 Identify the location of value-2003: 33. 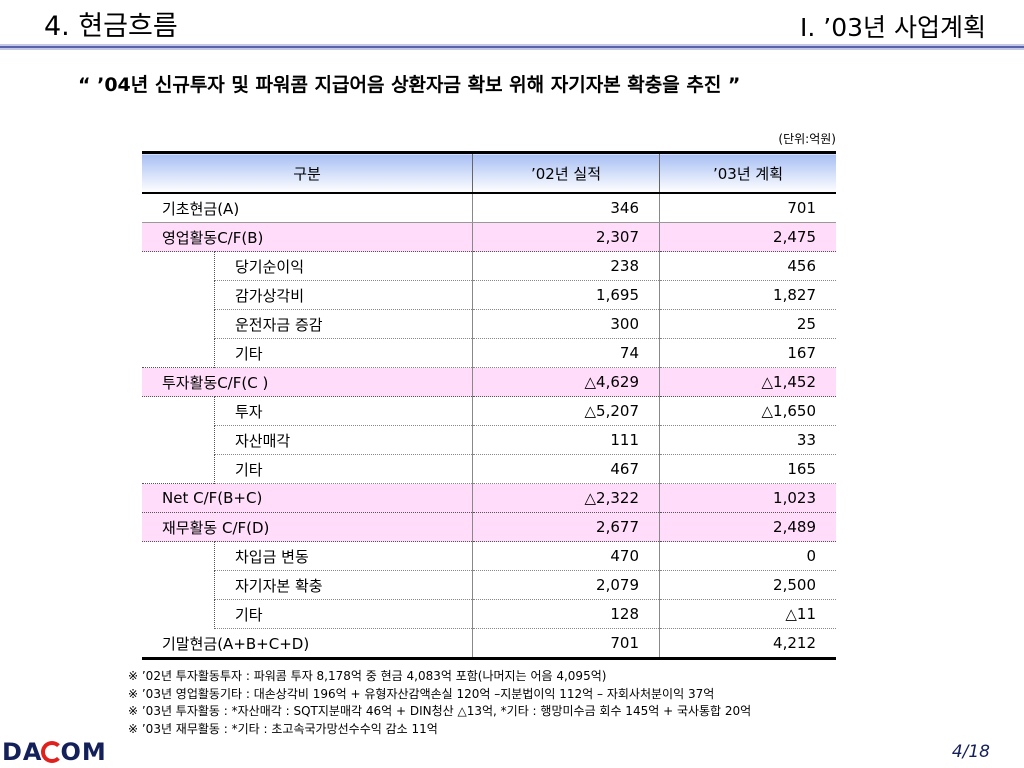
(747, 440).